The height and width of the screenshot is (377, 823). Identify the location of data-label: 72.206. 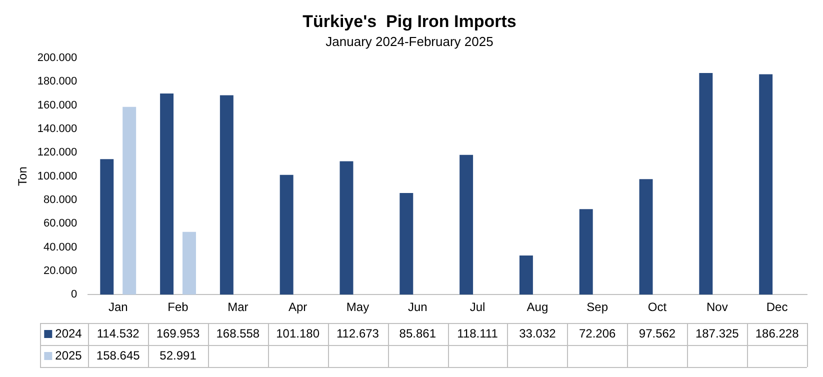
(597, 333).